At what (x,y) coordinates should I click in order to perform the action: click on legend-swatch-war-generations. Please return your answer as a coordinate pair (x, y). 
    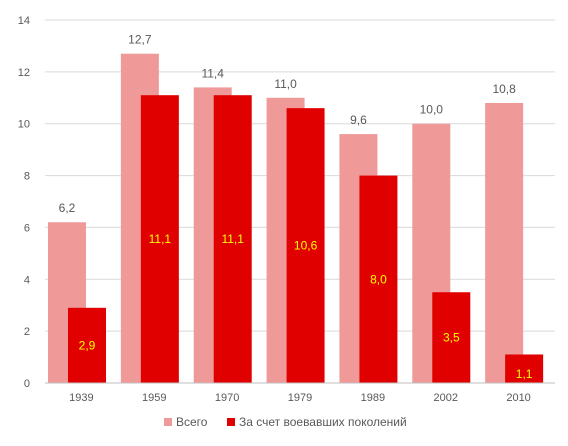
    Looking at the image, I should click on (231, 422).